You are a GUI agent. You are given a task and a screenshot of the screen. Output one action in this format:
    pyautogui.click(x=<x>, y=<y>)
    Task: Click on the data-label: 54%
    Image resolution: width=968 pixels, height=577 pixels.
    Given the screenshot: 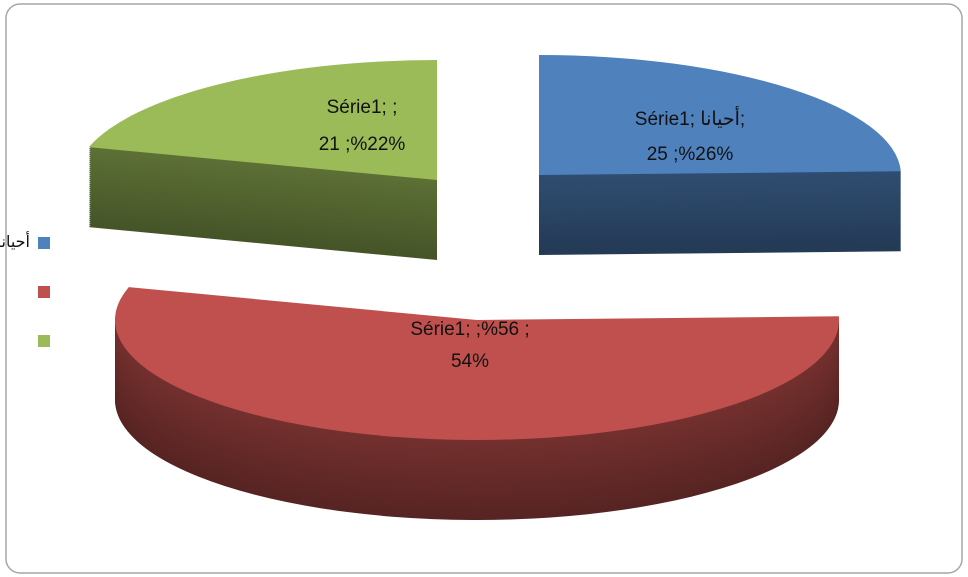 What is the action you would take?
    pyautogui.click(x=470, y=361)
    